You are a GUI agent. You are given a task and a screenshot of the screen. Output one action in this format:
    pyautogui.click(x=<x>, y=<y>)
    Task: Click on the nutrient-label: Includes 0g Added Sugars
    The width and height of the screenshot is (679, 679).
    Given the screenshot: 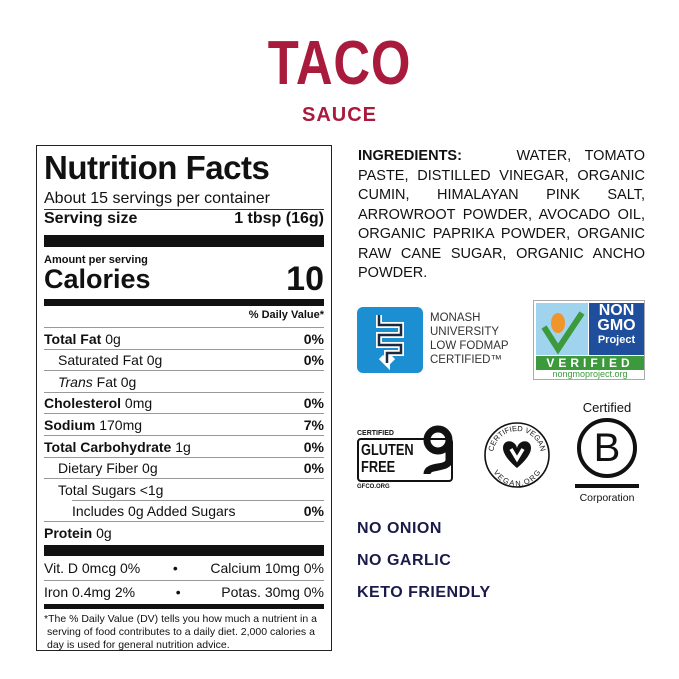 What is the action you would take?
    pyautogui.click(x=154, y=511)
    